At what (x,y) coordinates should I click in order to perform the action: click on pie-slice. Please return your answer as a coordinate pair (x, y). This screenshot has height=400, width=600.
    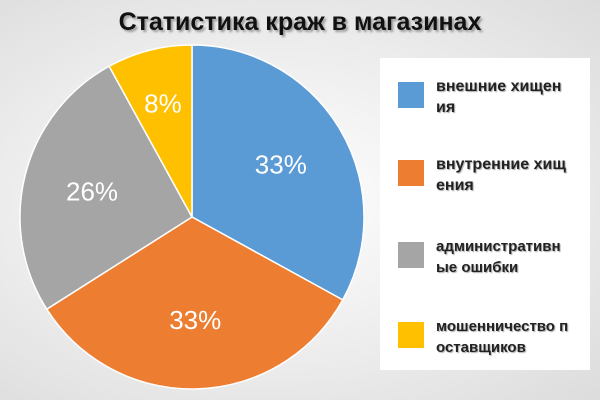
    Looking at the image, I should click on (150, 131).